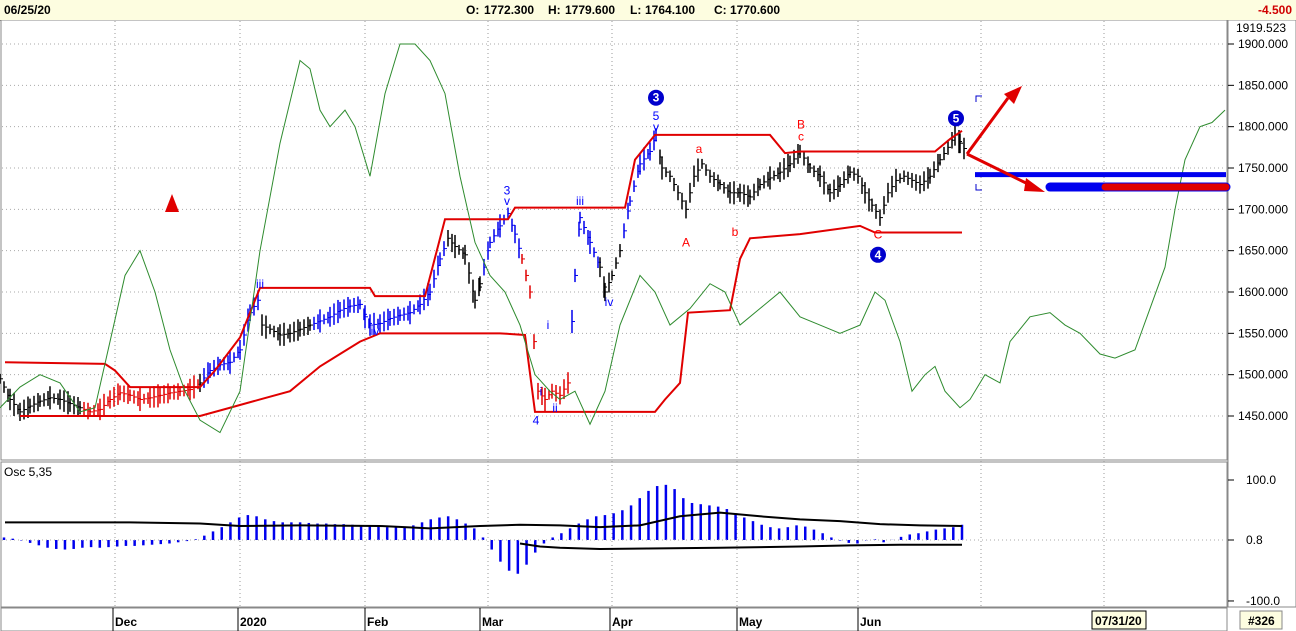 This screenshot has width=1296, height=631. What do you see at coordinates (801, 124) in the screenshot?
I see `wave-label: B` at bounding box center [801, 124].